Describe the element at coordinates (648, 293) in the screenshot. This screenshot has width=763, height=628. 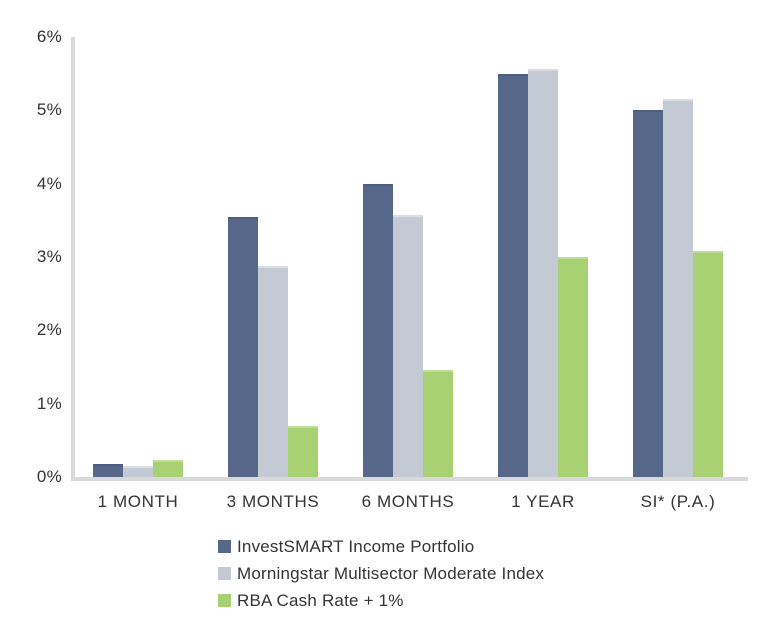
I see `bar-series1-cat5` at that location.